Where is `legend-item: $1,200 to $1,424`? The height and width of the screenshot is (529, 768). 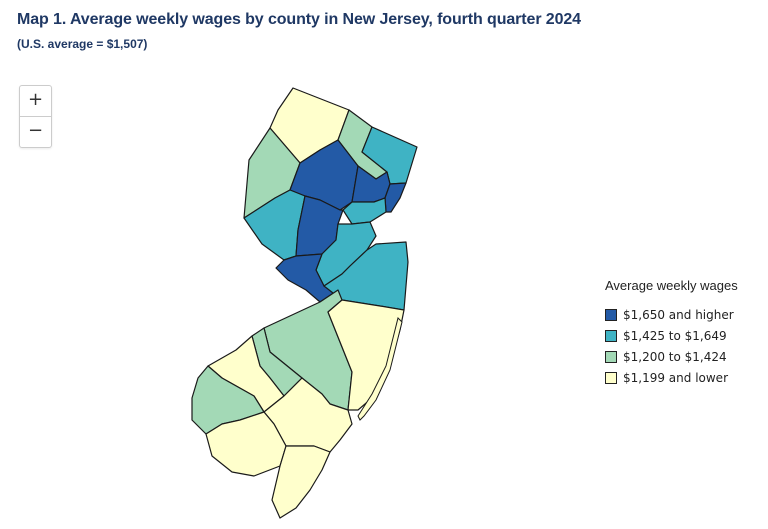 legend-item: $1,200 to $1,424 is located at coordinates (671, 356).